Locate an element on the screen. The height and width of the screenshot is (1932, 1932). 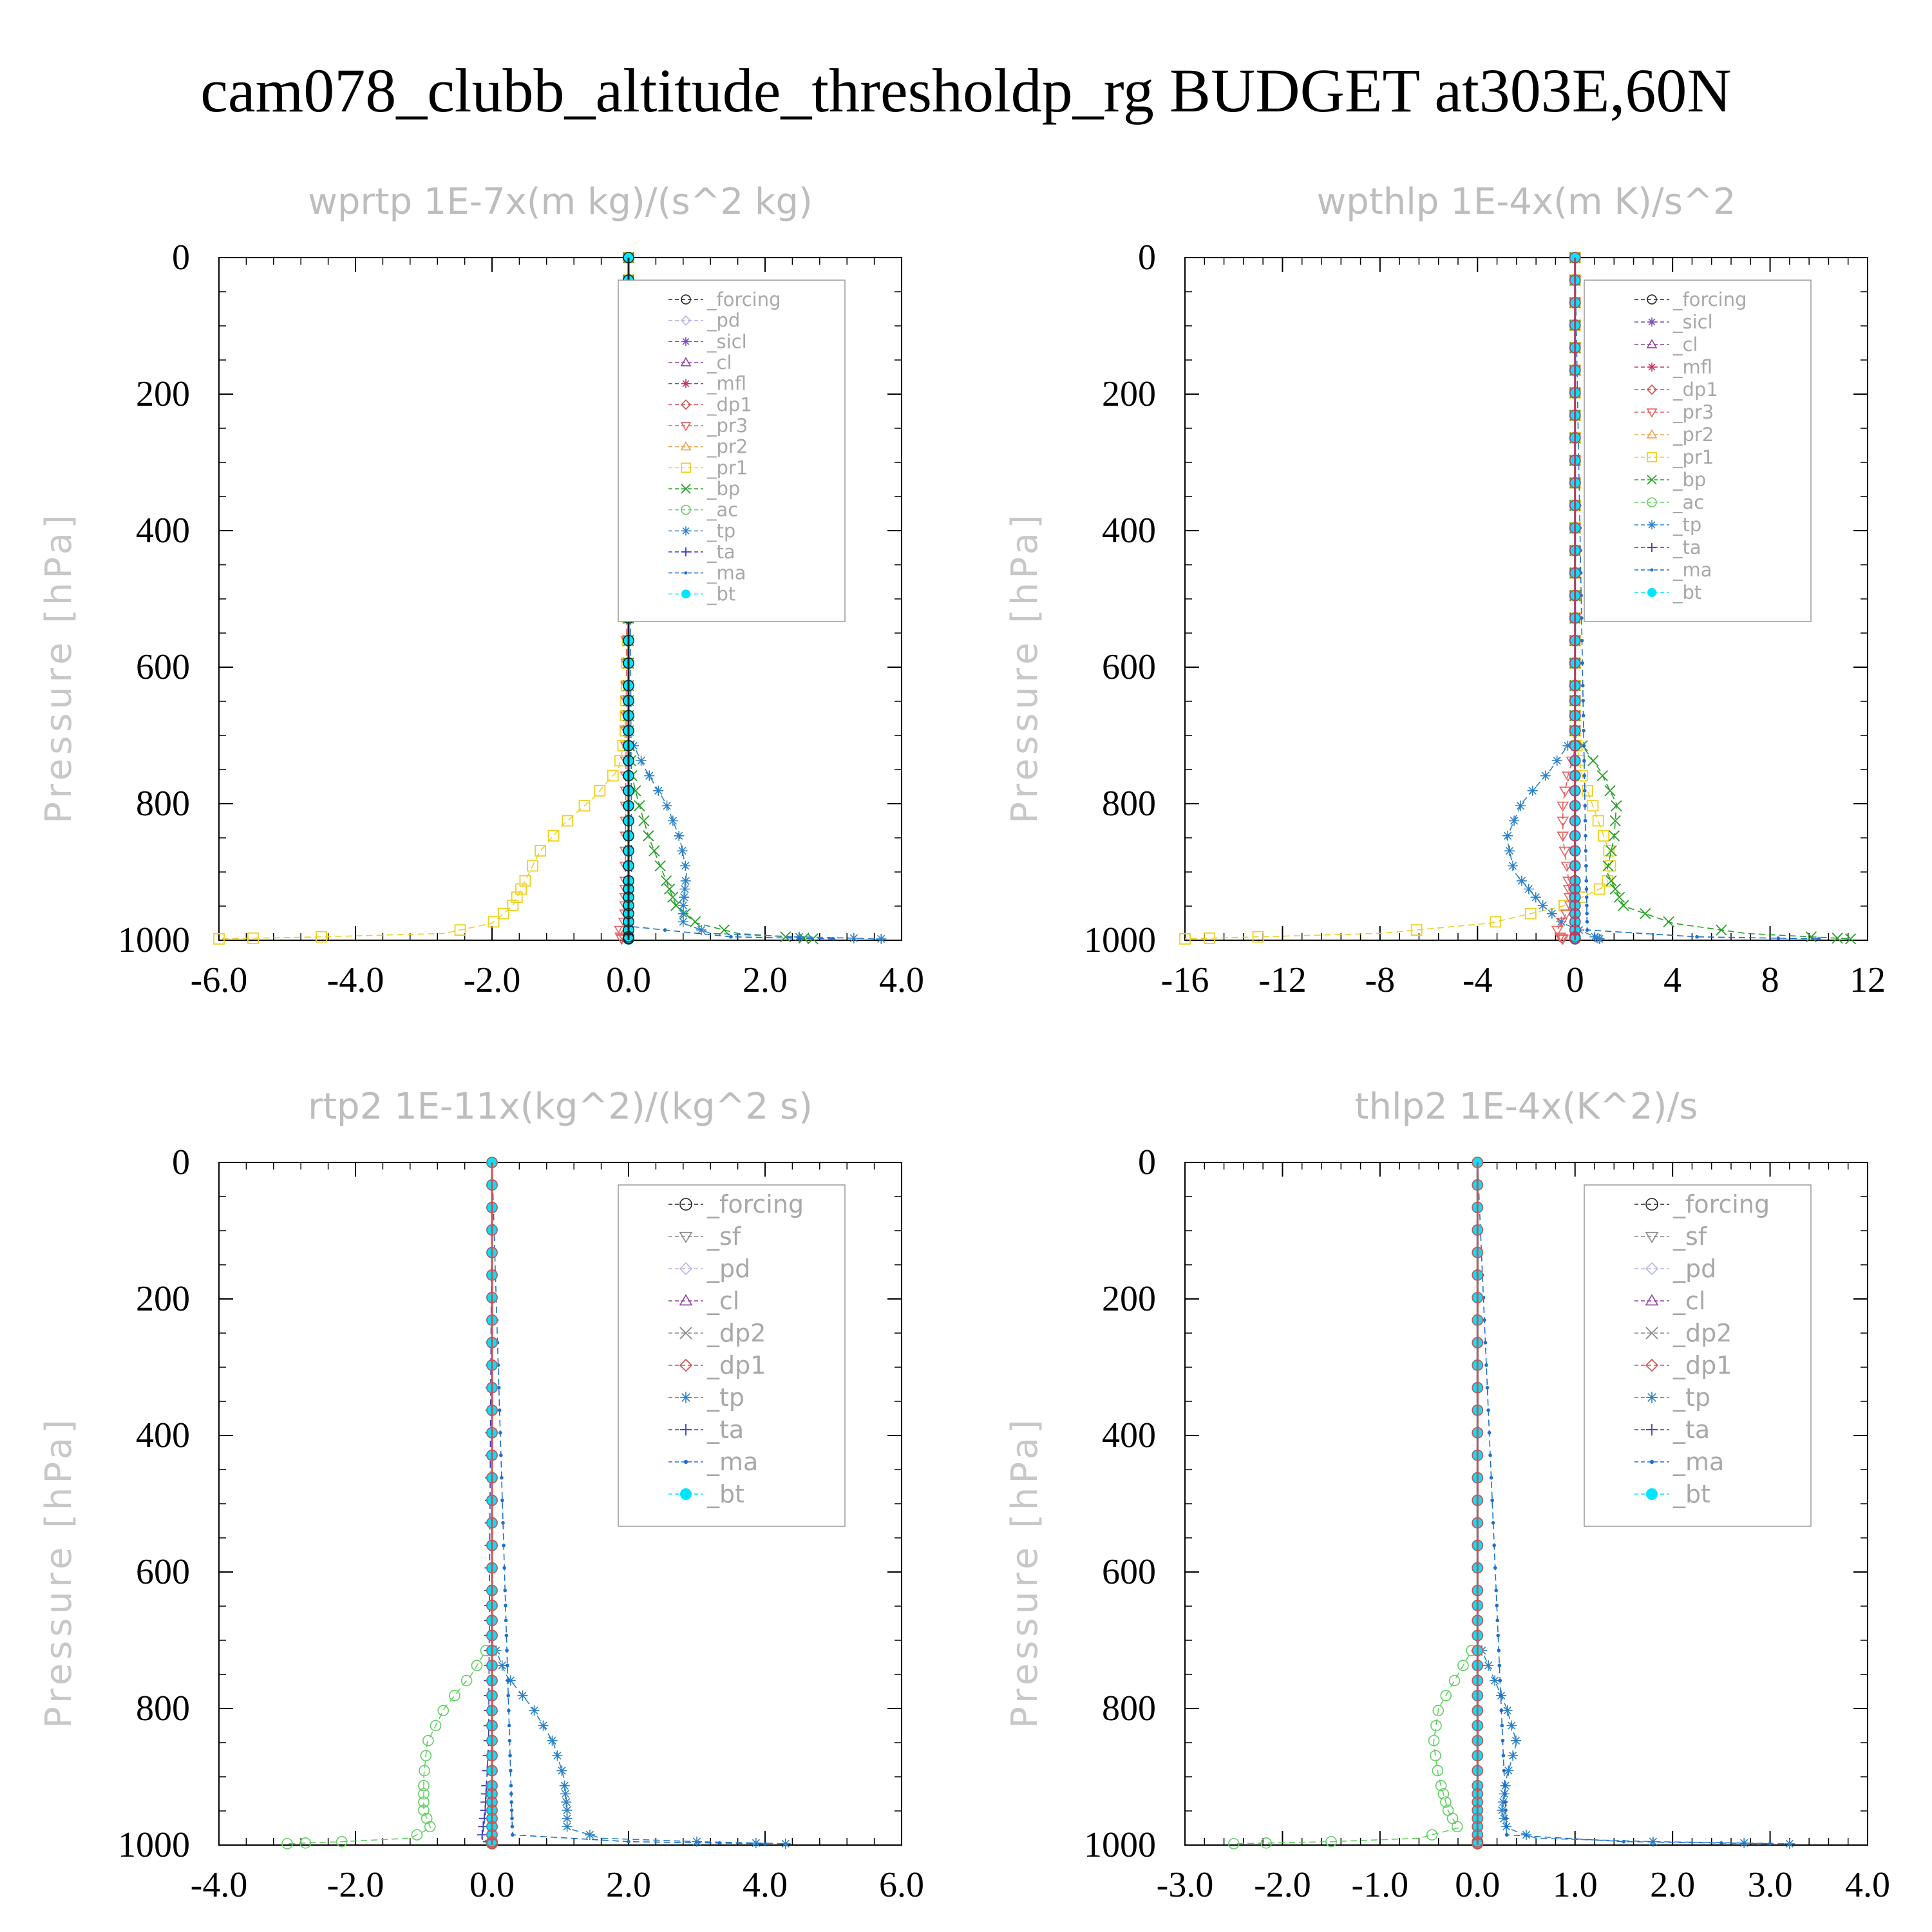
legend-box is located at coordinates (732, 450).